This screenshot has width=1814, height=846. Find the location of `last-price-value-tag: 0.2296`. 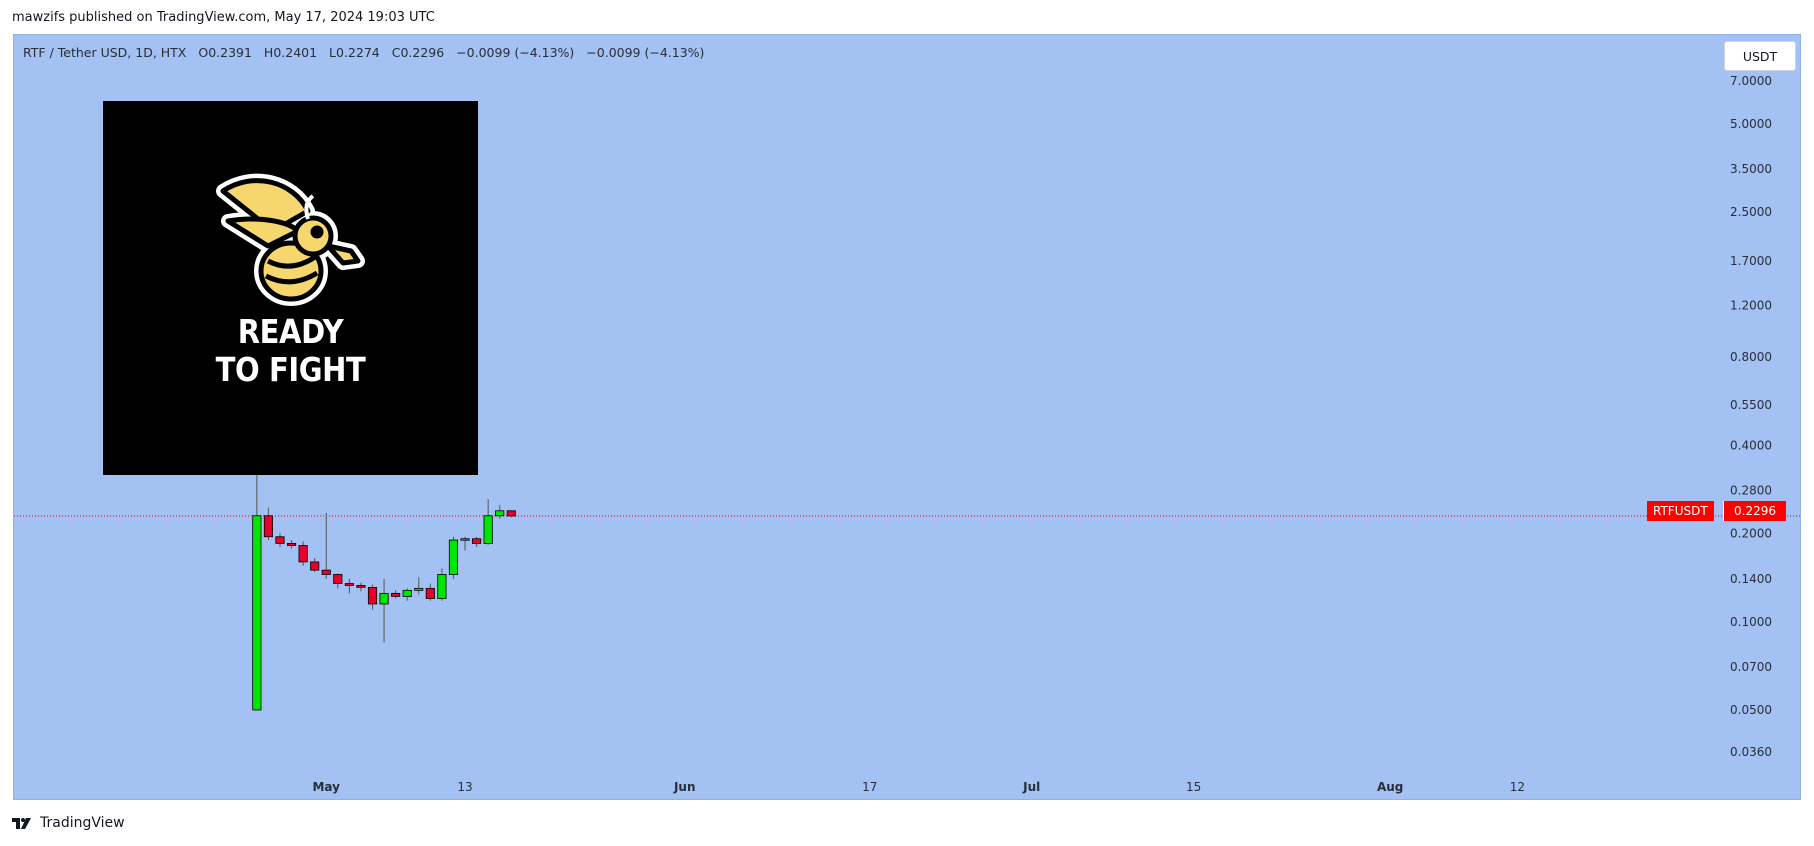

last-price-value-tag: 0.2296 is located at coordinates (1754, 511).